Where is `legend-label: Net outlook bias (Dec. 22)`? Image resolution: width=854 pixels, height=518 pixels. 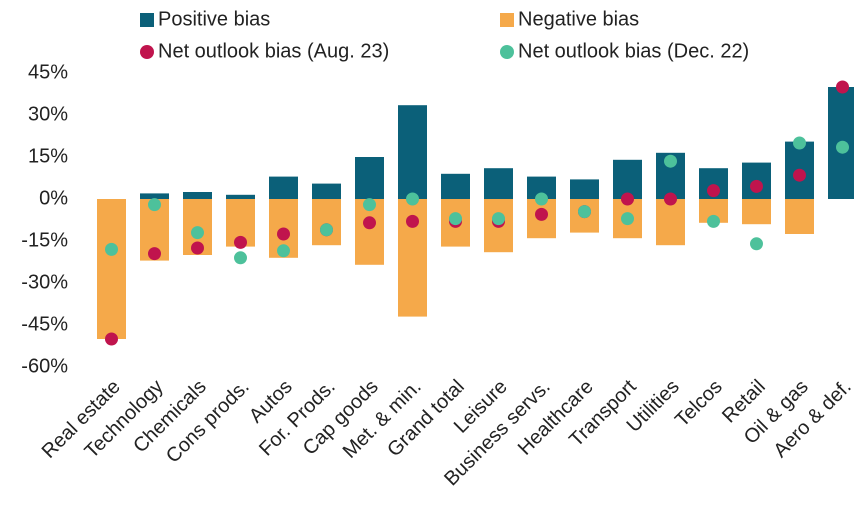
legend-label: Net outlook bias (Dec. 22) is located at coordinates (633, 51).